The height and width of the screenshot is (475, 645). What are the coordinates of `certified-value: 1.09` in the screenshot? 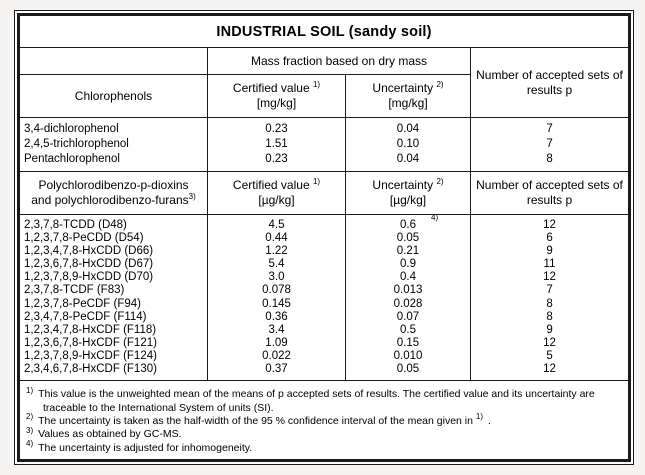 It's located at (276, 343).